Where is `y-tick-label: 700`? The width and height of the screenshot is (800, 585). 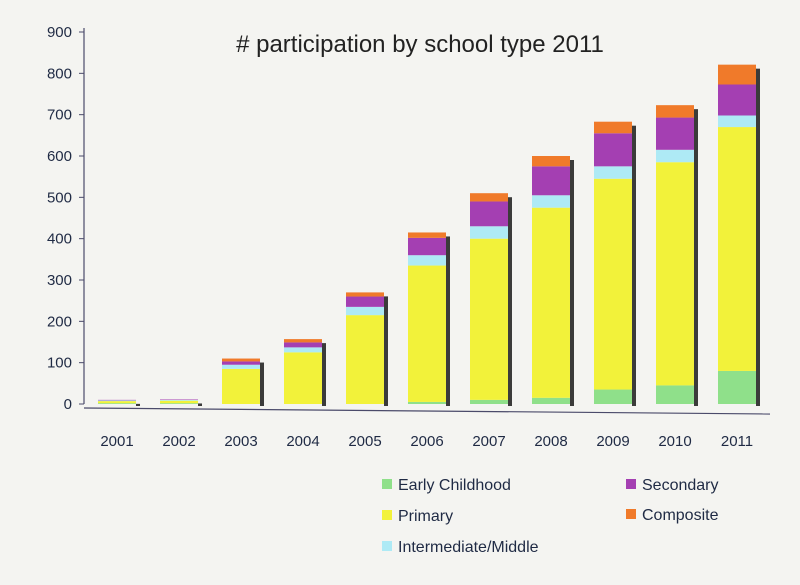
y-tick-label: 700 is located at coordinates (59, 115).